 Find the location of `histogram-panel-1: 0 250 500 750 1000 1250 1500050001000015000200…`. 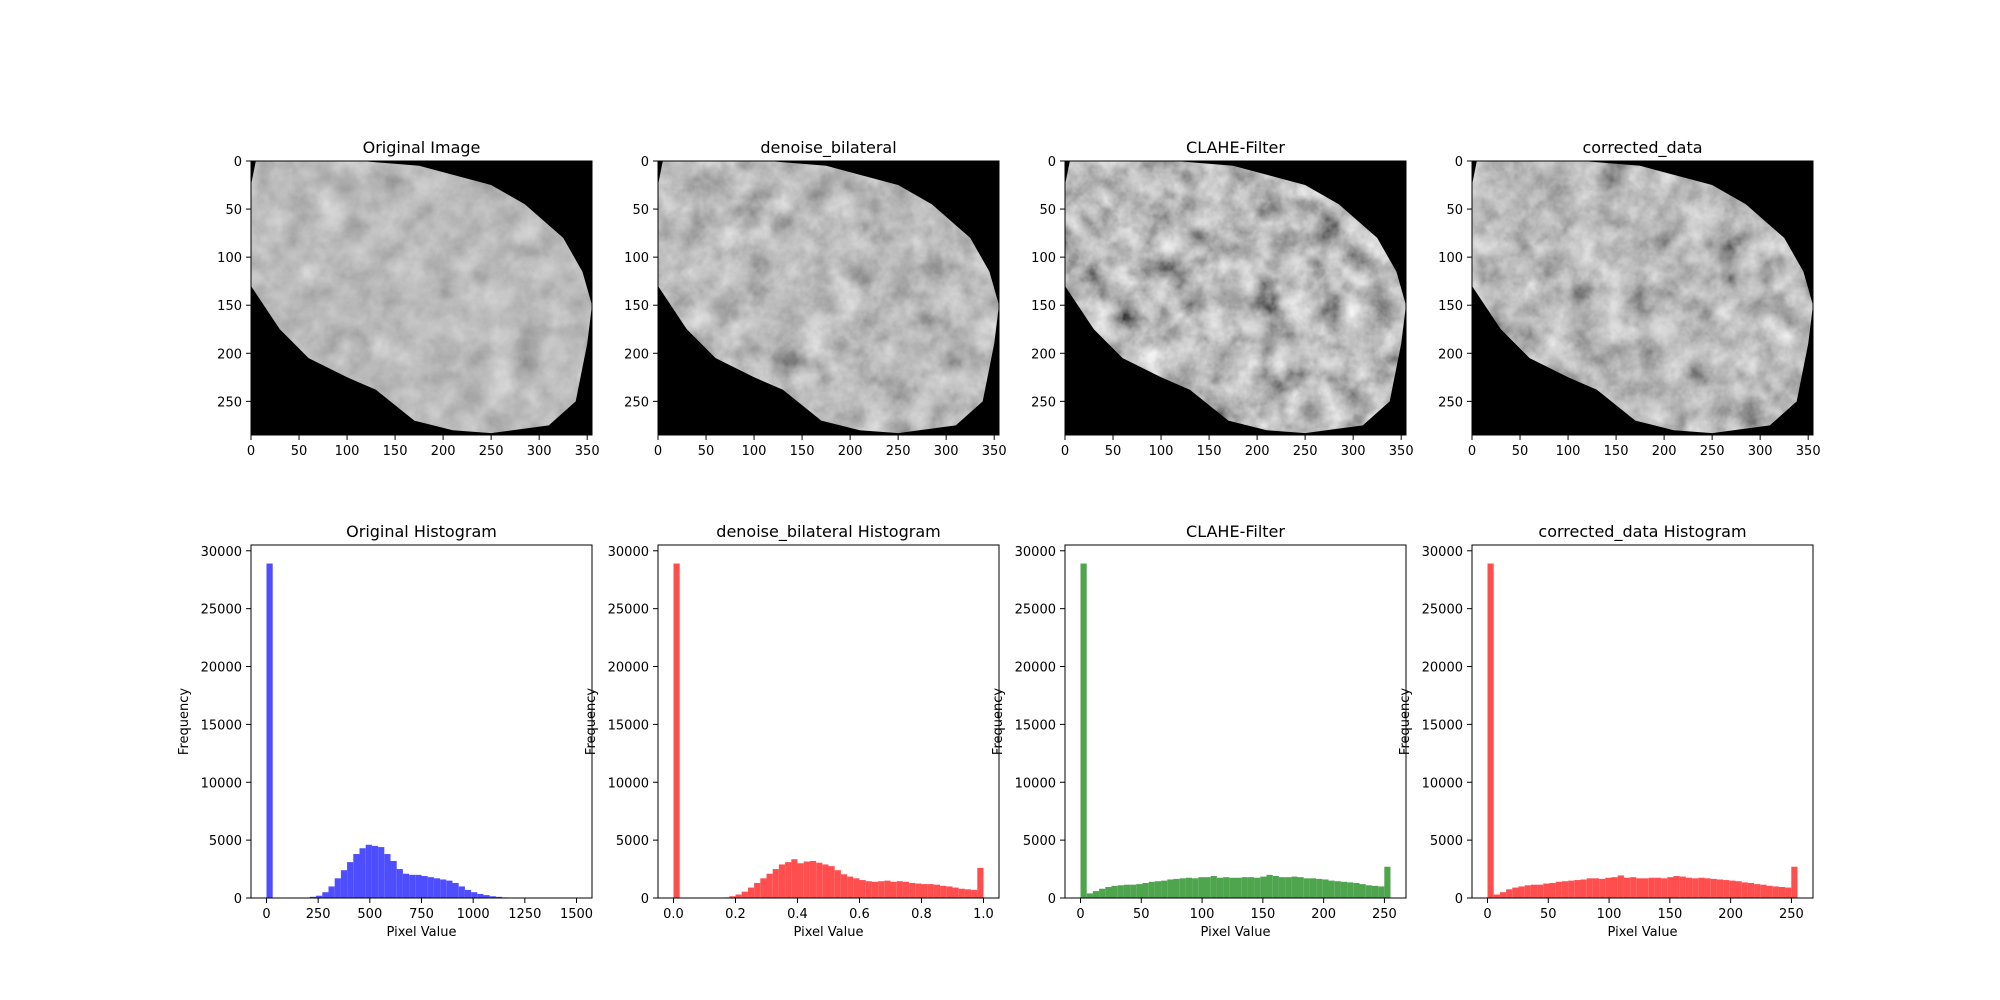

histogram-panel-1: 0 250 500 750 1000 1250 1500050001000015000200… is located at coordinates (385, 731).